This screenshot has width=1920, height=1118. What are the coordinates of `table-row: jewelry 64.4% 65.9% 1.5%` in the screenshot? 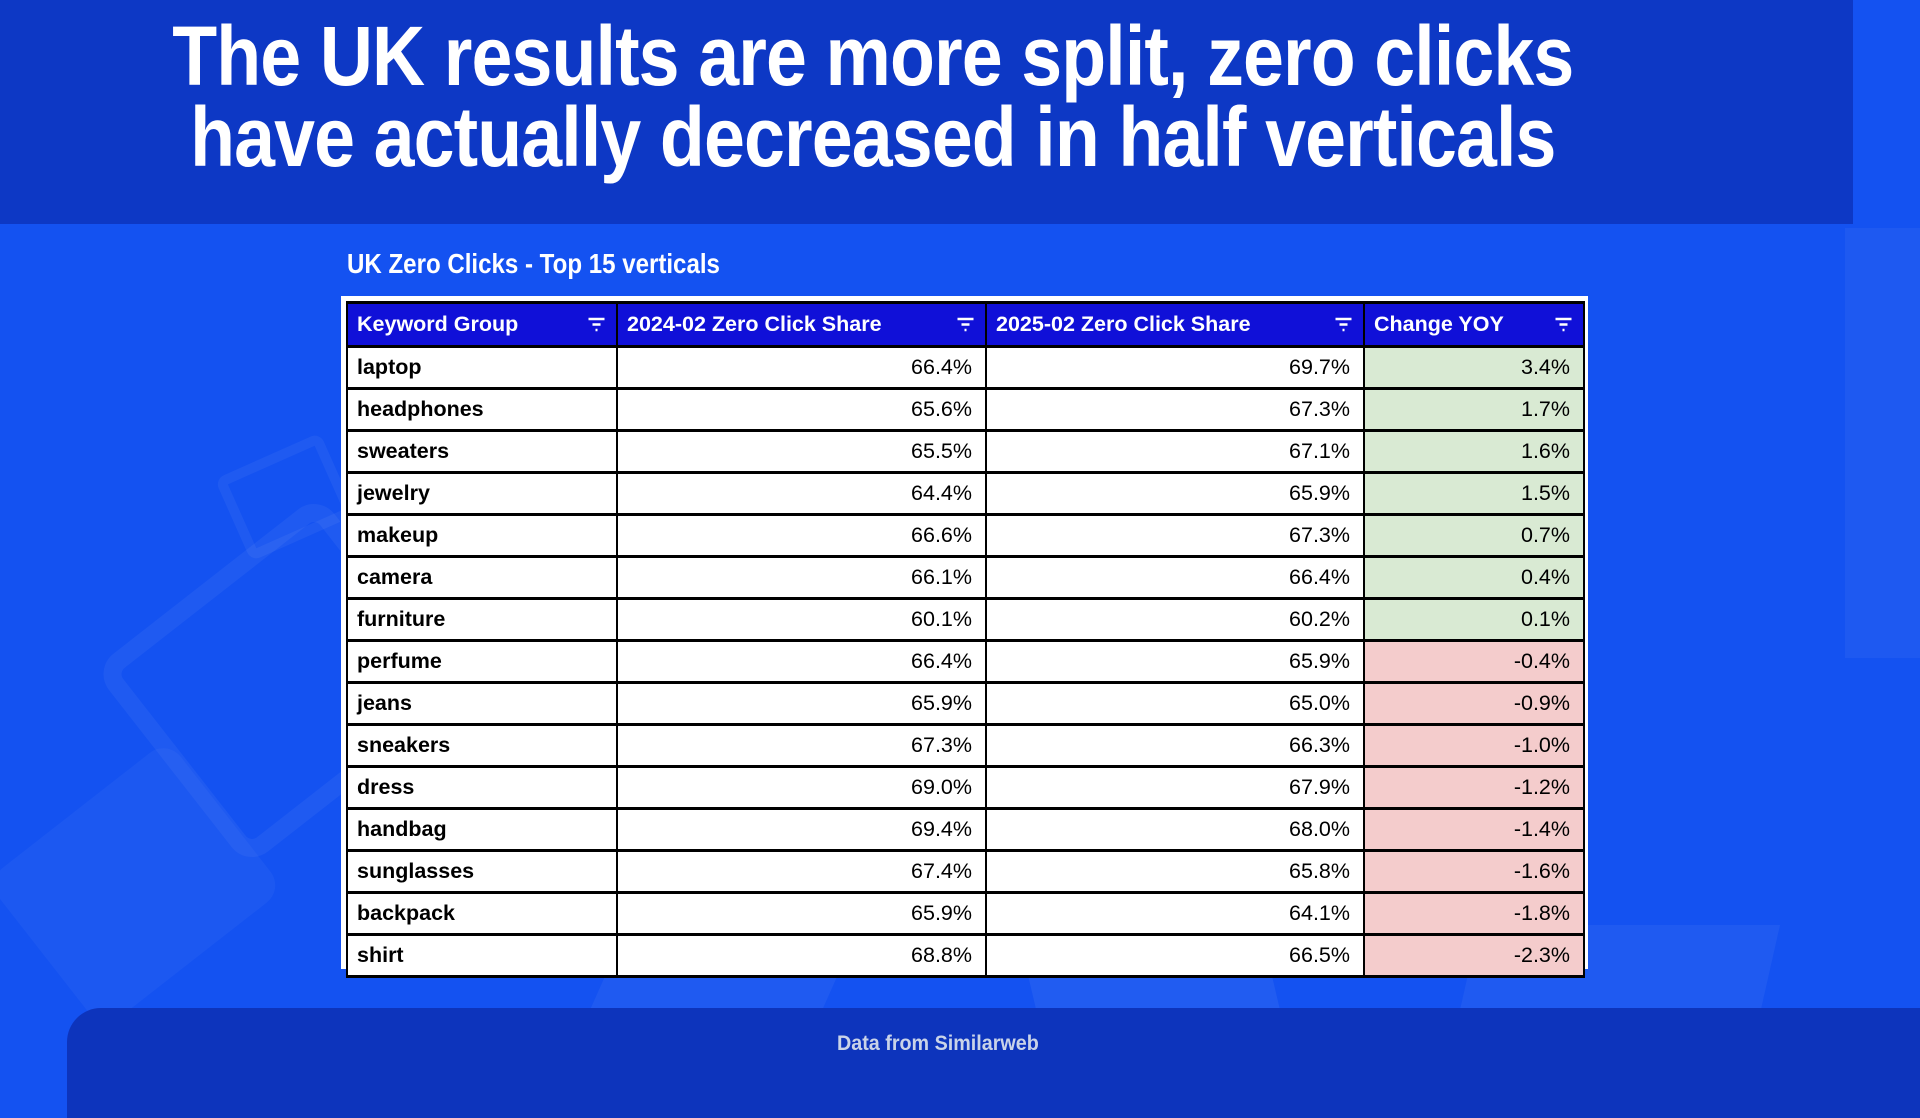 It's located at (965, 493).